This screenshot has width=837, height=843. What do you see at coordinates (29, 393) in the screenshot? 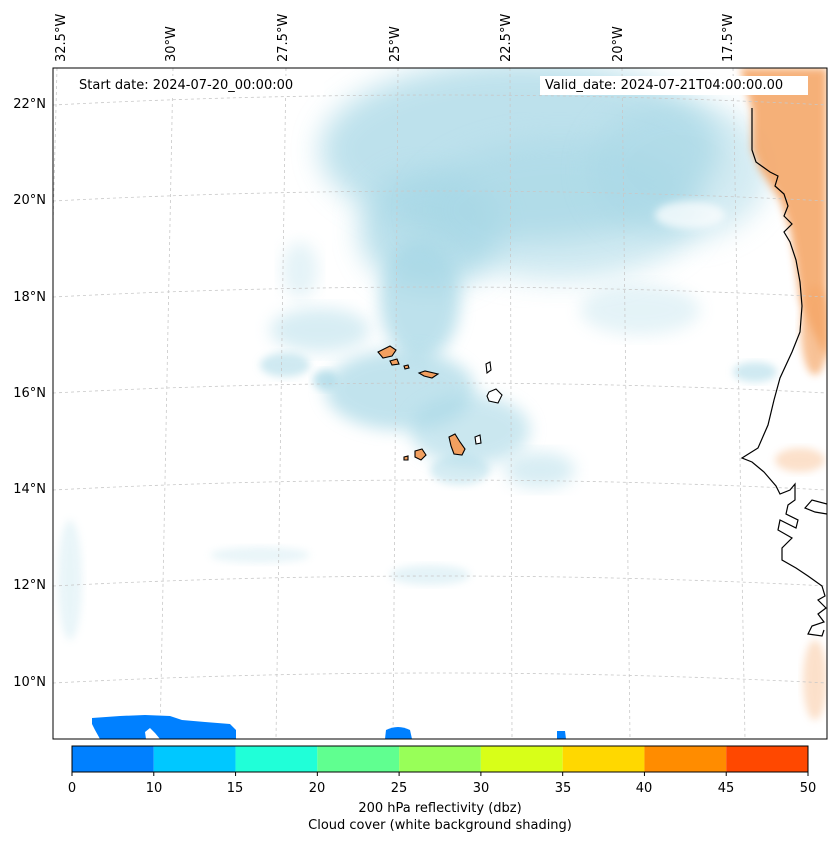
I see `lat-label-16n: 16°N` at bounding box center [29, 393].